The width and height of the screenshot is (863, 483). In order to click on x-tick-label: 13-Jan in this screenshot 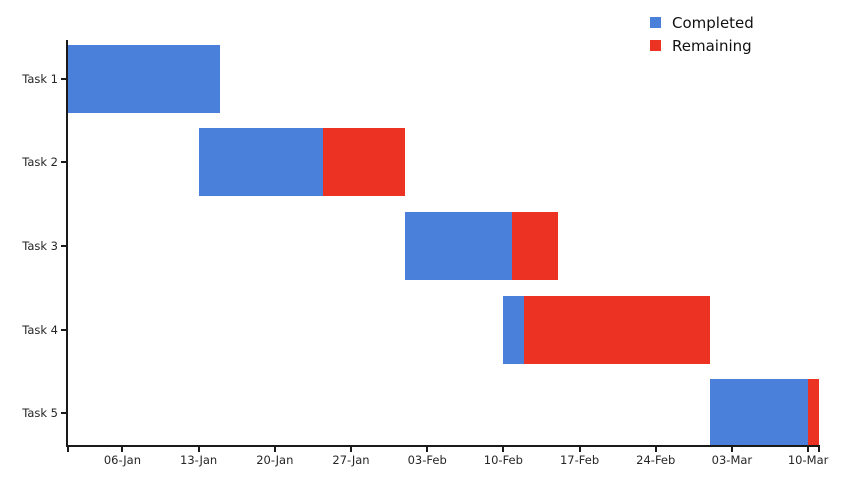, I will do `click(199, 460)`.